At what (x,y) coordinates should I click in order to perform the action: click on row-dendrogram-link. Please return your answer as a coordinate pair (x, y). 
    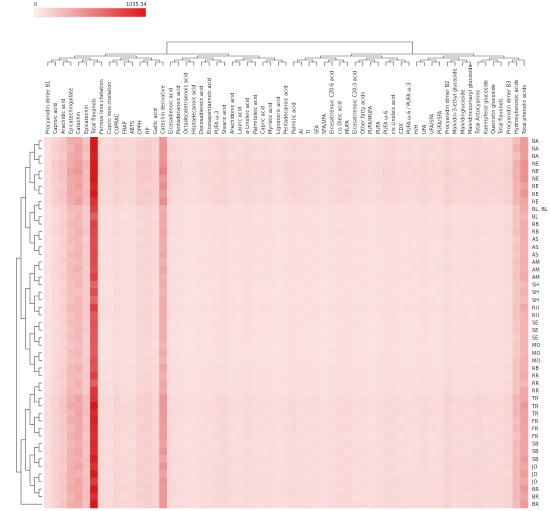
    Looking at the image, I should click on (32, 470).